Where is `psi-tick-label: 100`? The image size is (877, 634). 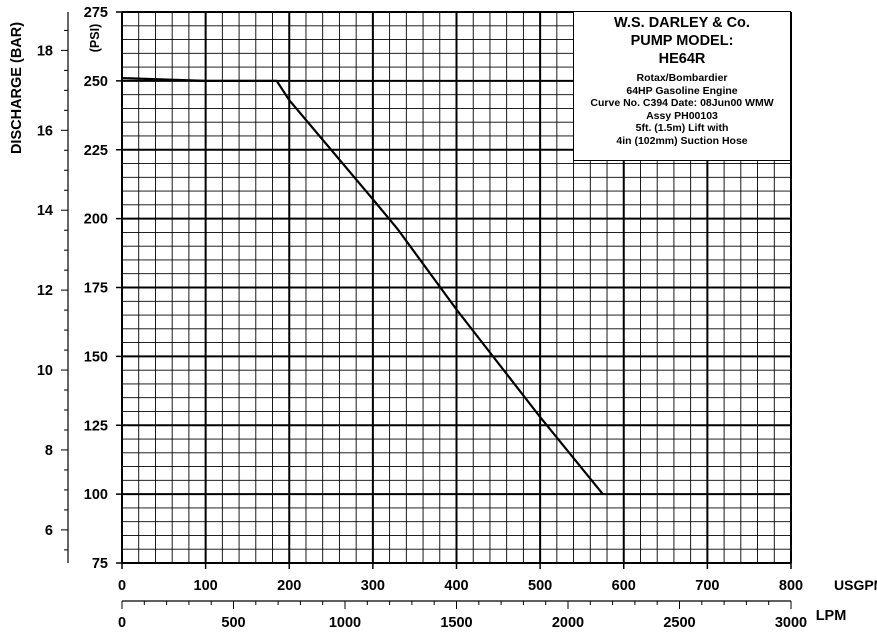 psi-tick-label: 100 is located at coordinates (96, 495).